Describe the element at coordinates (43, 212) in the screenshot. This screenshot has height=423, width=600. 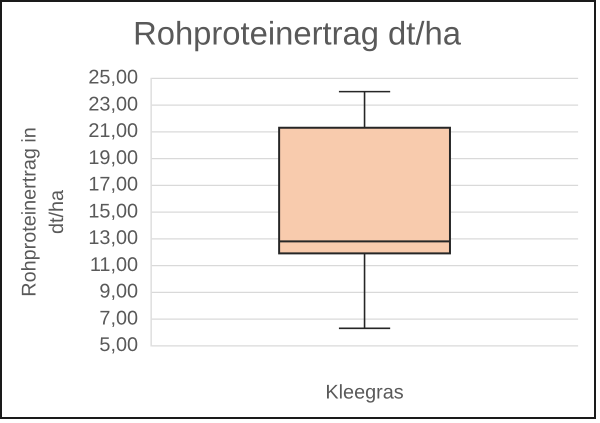
I see `y-axis-title: Rohproteinertrag in dt/ha` at that location.